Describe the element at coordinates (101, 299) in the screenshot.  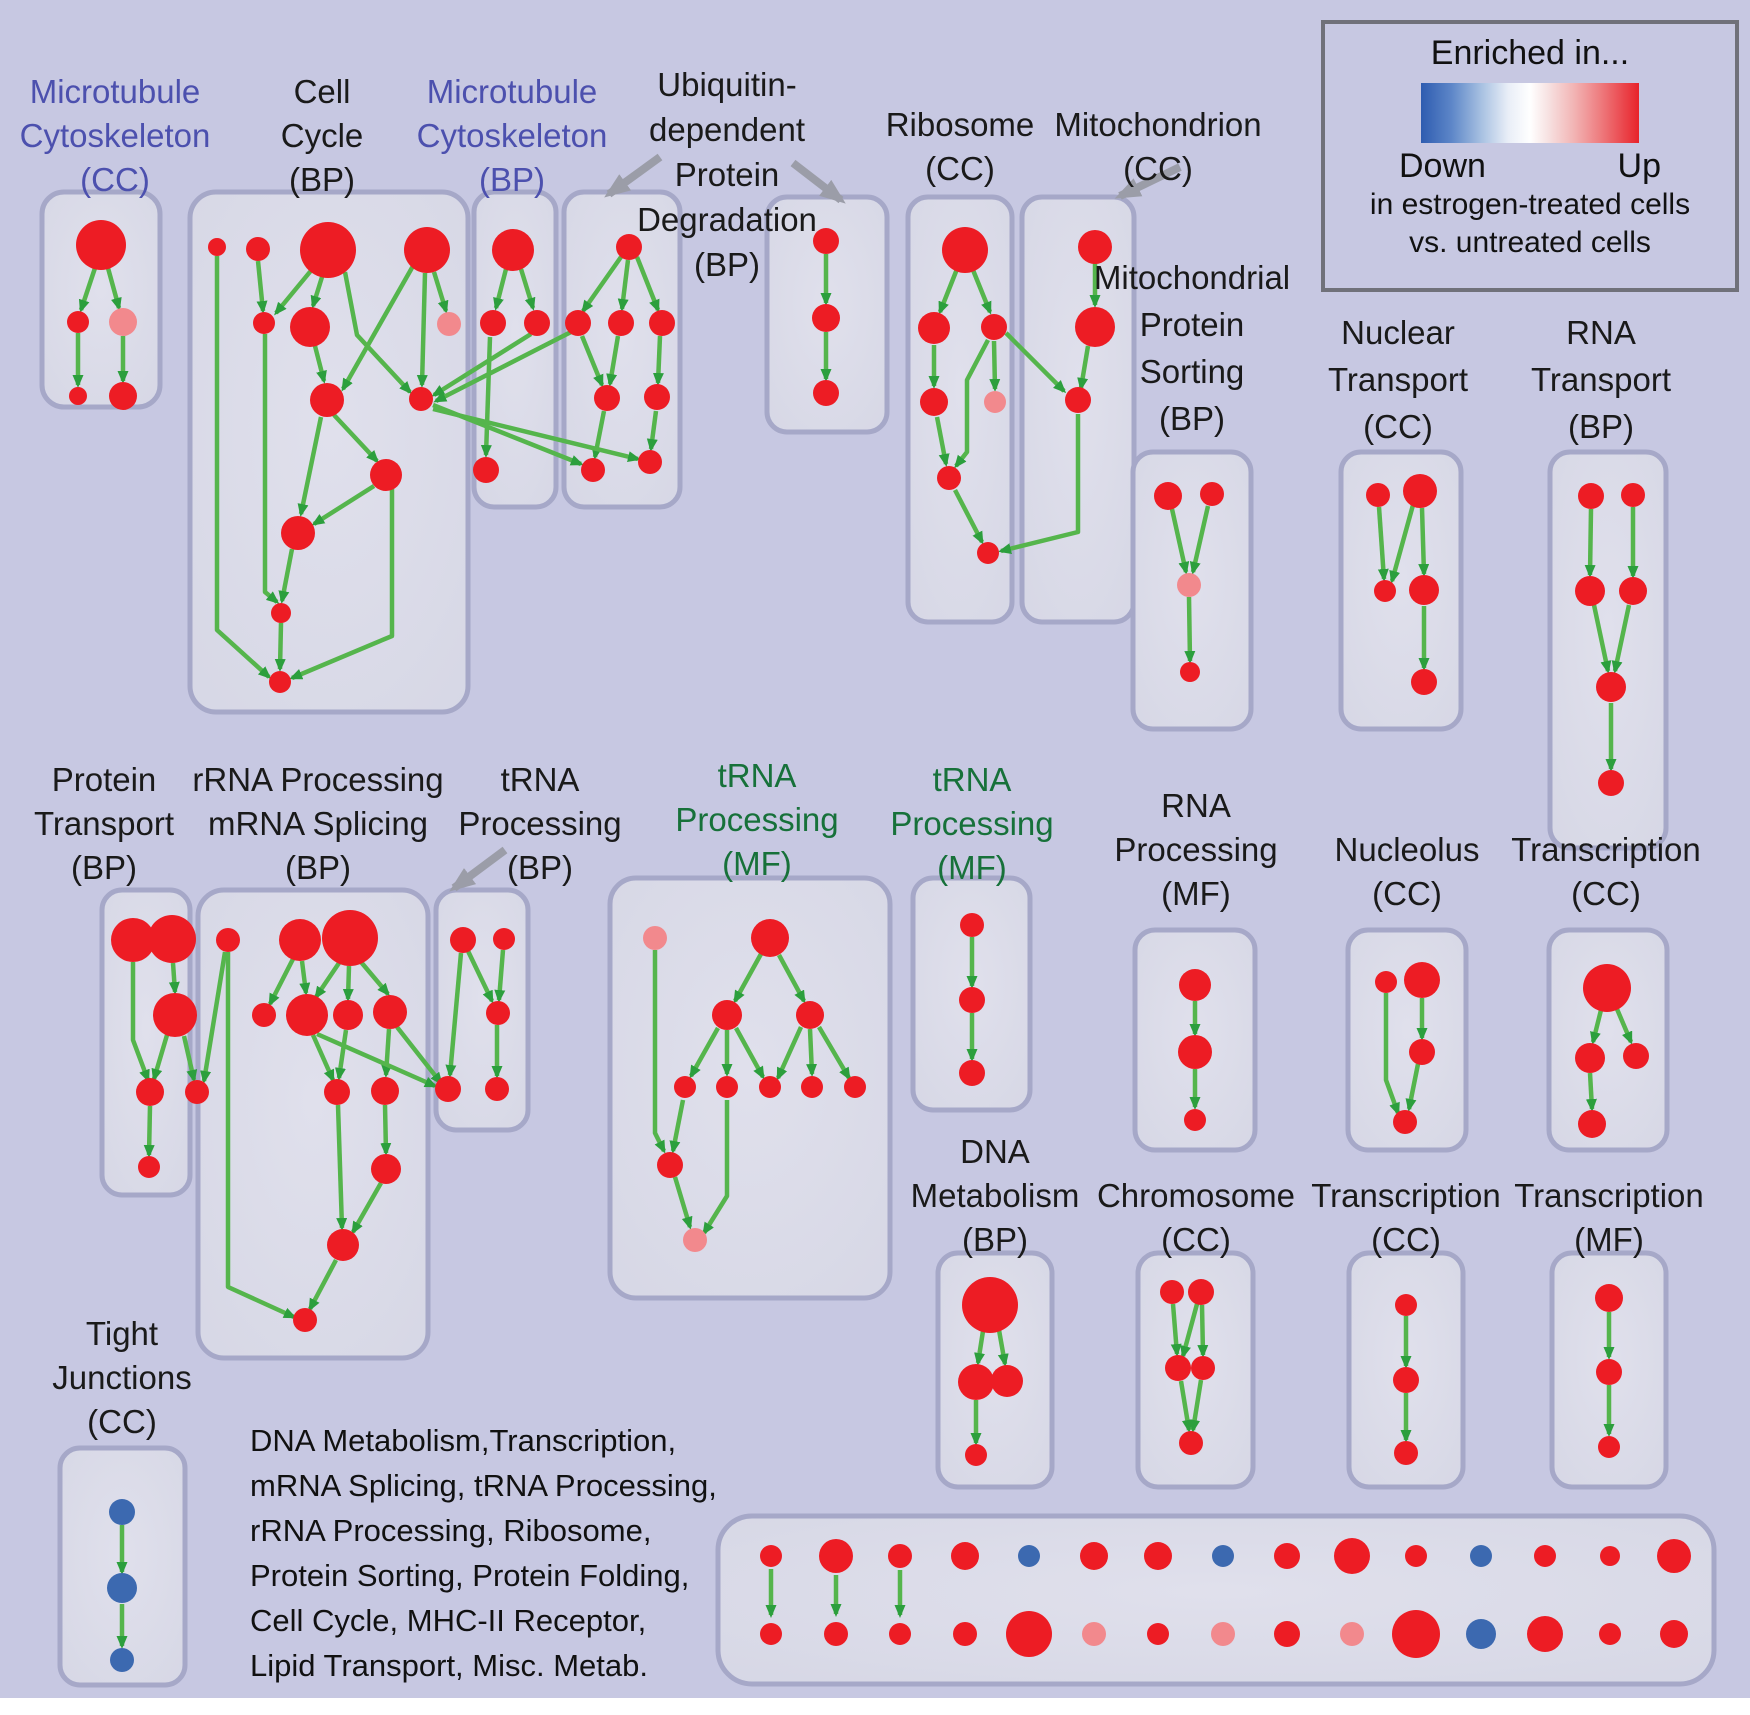
I see `cluster-box-microtubule-cc` at that location.